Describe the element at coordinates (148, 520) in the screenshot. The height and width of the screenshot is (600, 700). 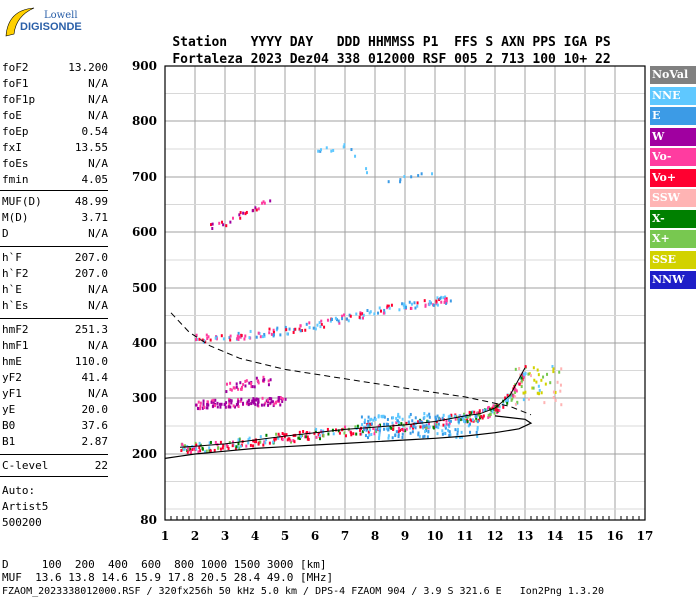
I see `y-tick-label: 80` at that location.